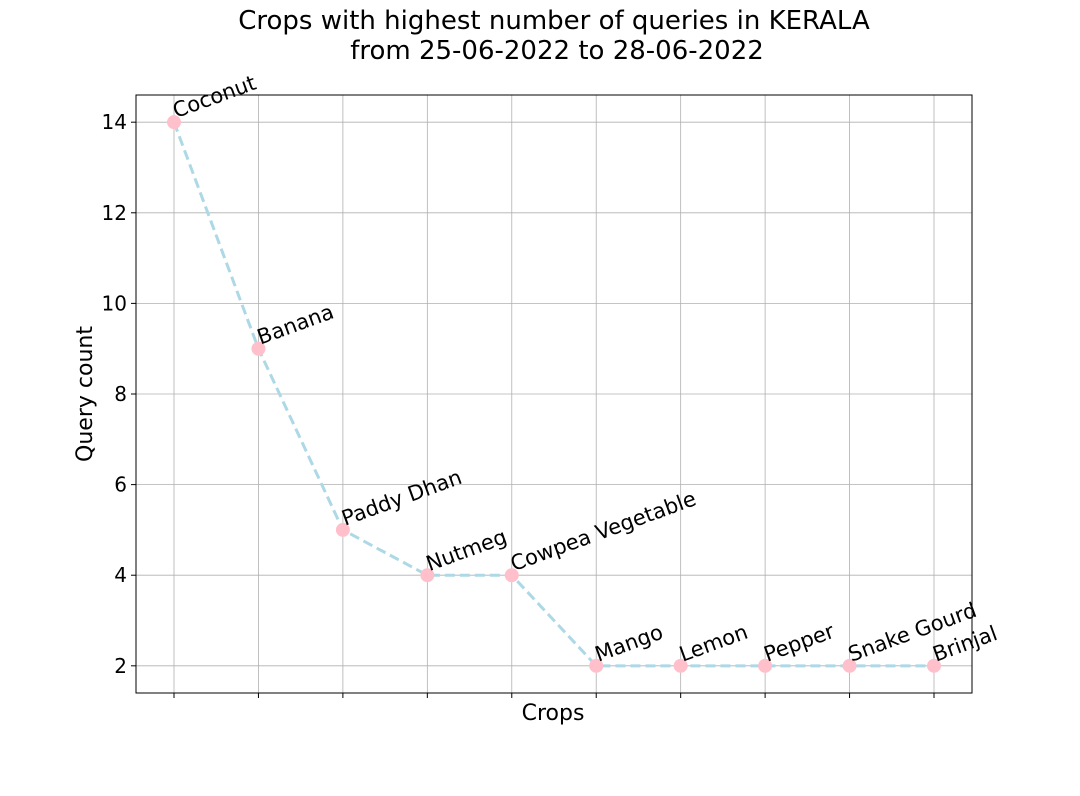  What do you see at coordinates (120, 666) in the screenshot?
I see `y-tick-label: 2` at bounding box center [120, 666].